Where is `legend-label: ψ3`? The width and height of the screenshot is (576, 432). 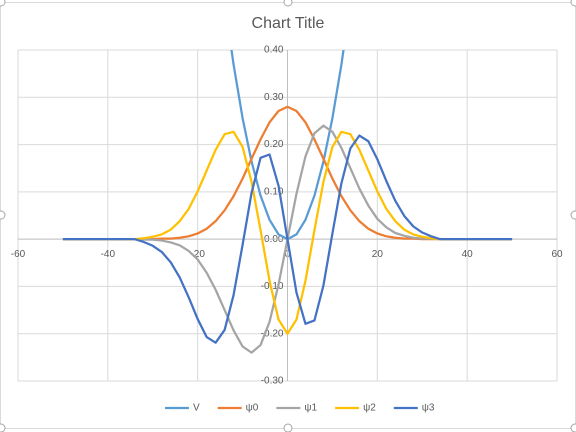
legend-label: ψ3 is located at coordinates (428, 408).